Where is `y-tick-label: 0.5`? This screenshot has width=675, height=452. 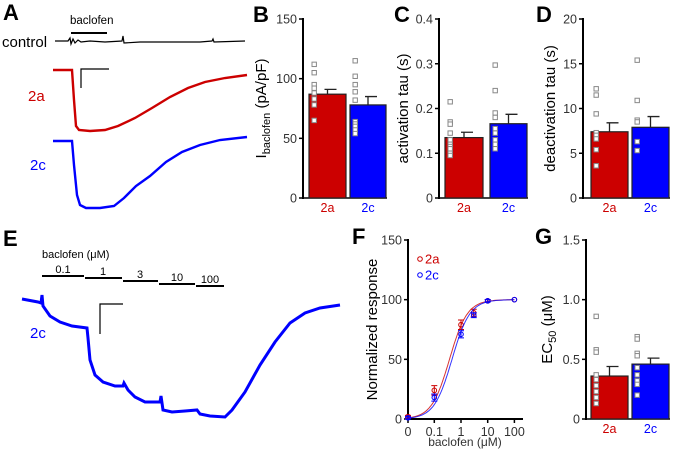 y-tick-label: 0.5 is located at coordinates (571, 360).